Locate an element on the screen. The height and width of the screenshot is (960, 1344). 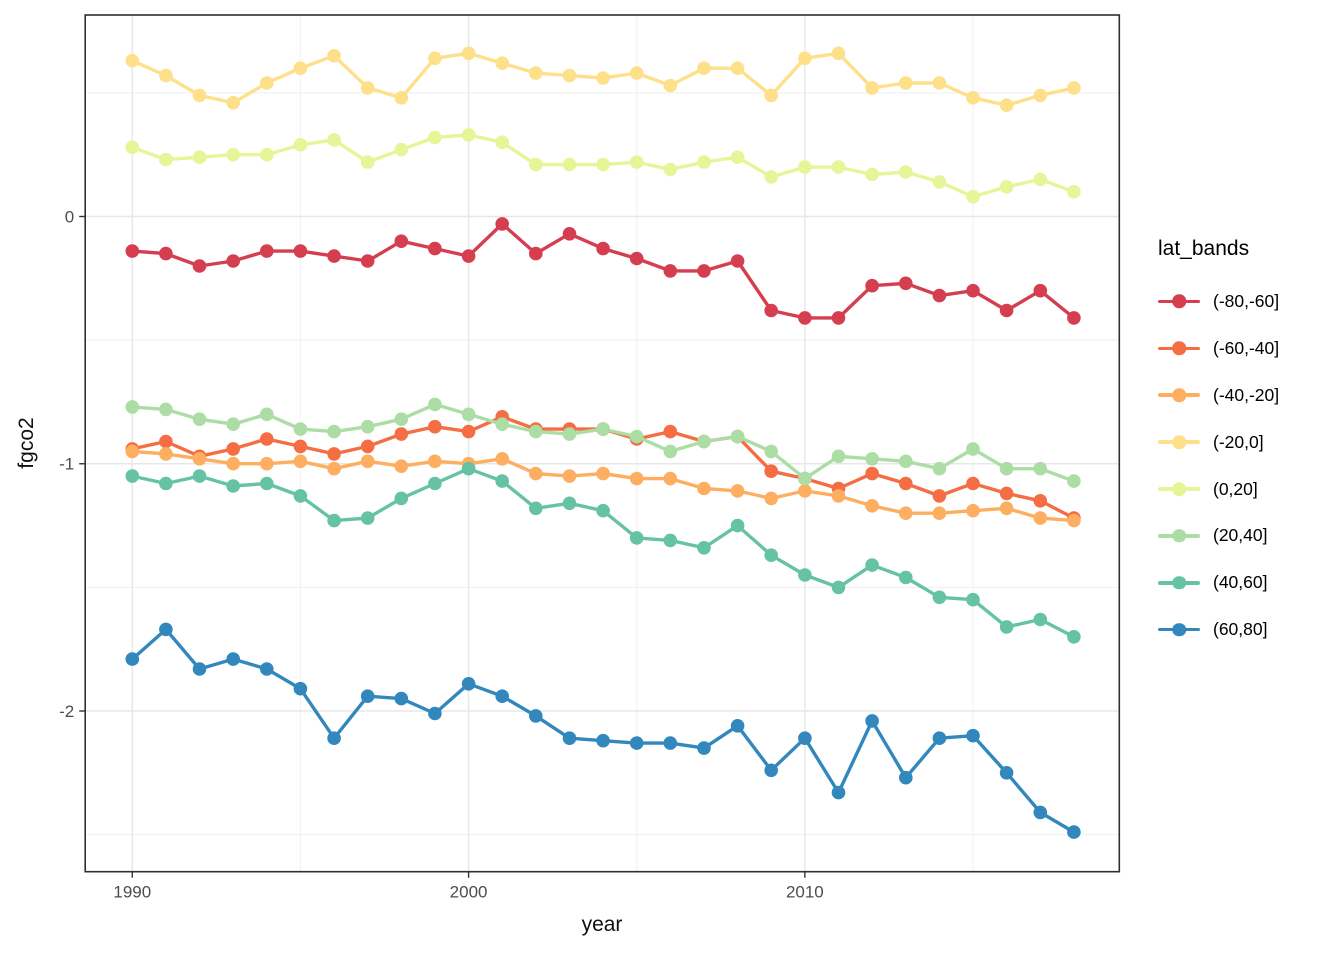
legend-label: (40,60] is located at coordinates (1240, 582).